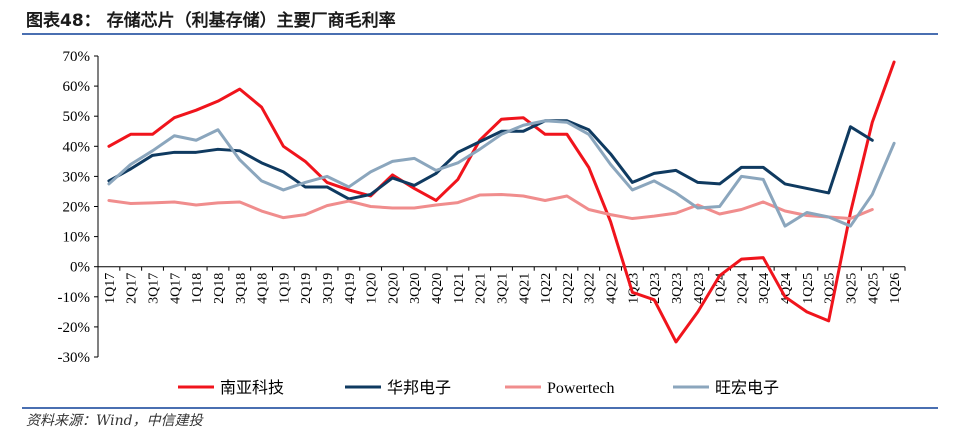 This screenshot has width=960, height=438. What do you see at coordinates (372, 288) in the screenshot?
I see `x-tick-label: 1Q20` at bounding box center [372, 288].